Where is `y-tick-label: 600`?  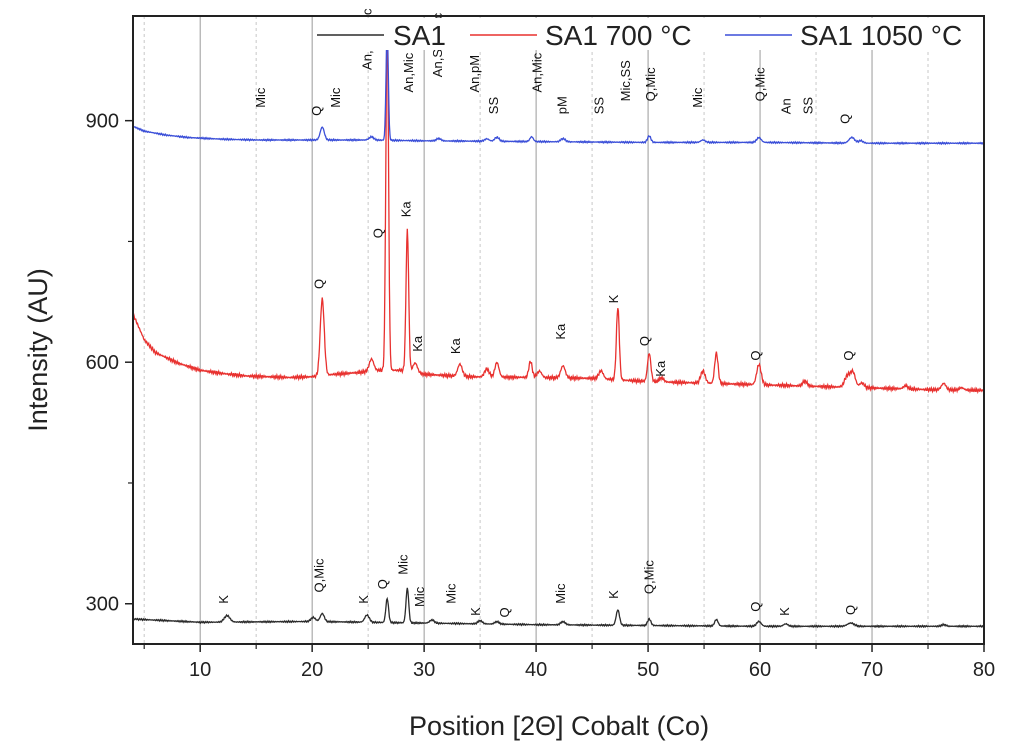
y-tick-label: 600 is located at coordinates (102, 363).